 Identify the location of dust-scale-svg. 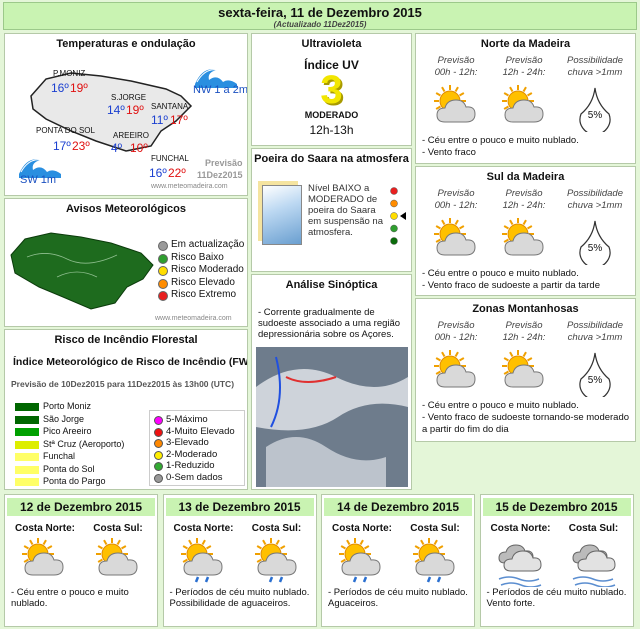
(398, 216).